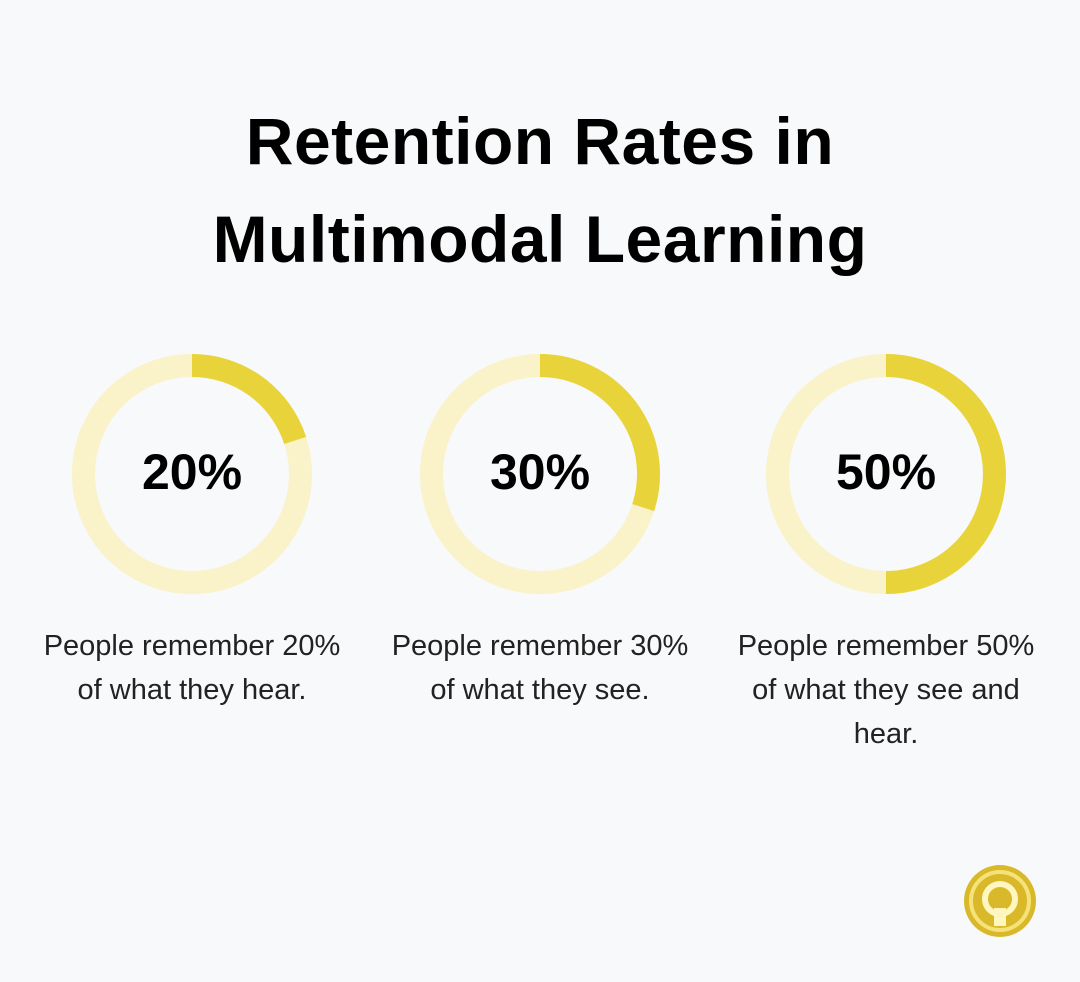 The width and height of the screenshot is (1080, 982). Describe the element at coordinates (540, 190) in the screenshot. I see `title: Retention Rates in Multimodal Learning` at that location.